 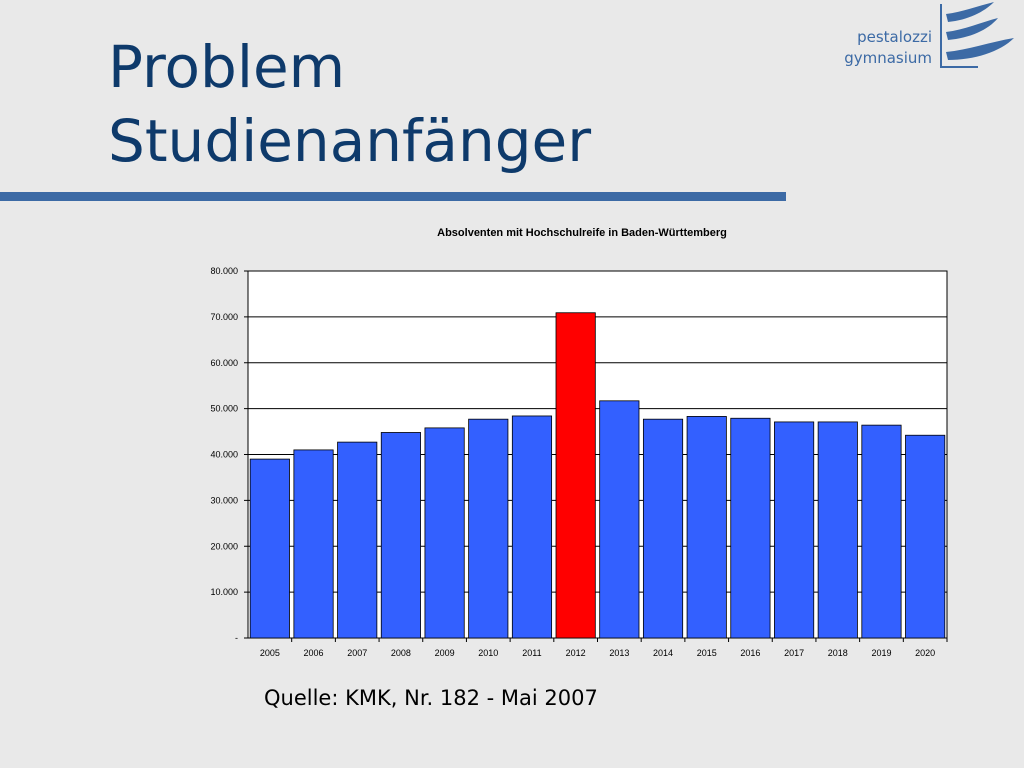 What do you see at coordinates (925, 536) in the screenshot?
I see `bar-2020` at bounding box center [925, 536].